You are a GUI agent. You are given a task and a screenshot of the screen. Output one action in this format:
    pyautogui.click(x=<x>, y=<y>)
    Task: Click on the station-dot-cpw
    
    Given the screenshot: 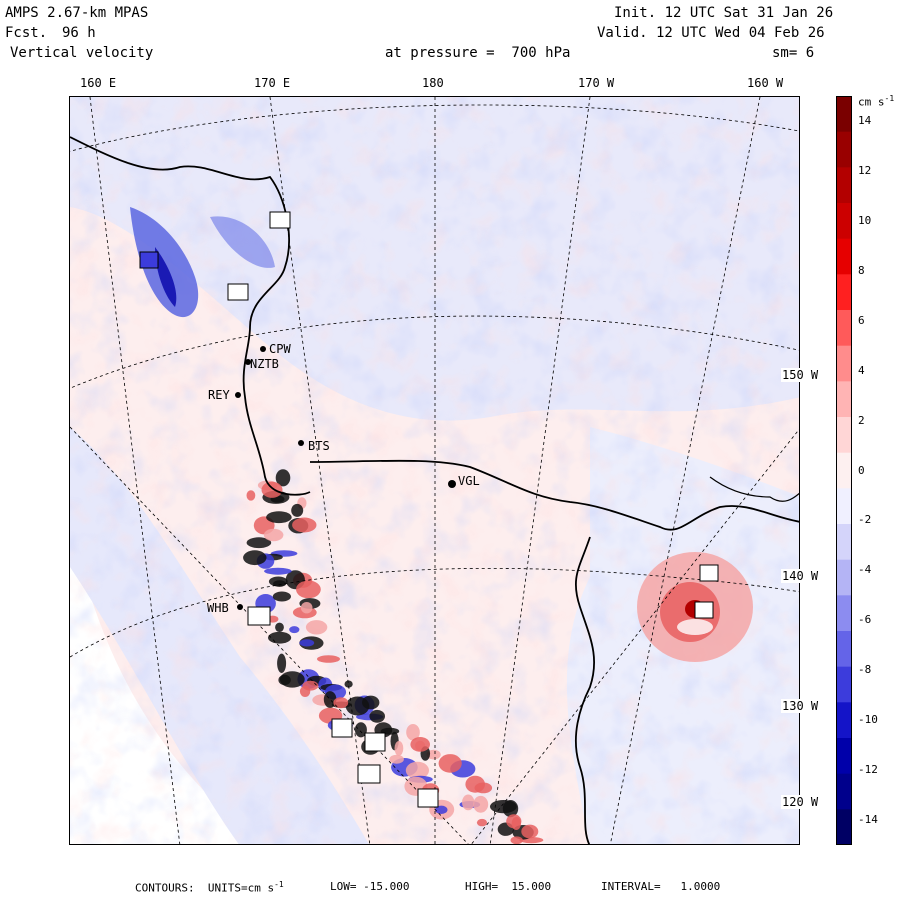 What is the action you would take?
    pyautogui.click(x=263, y=349)
    